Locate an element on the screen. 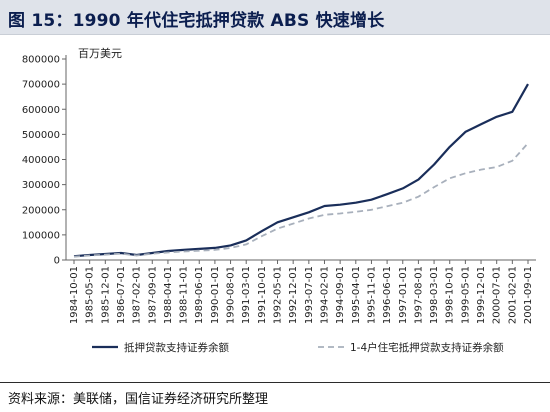 Image resolution: width=550 pixels, height=412 pixels. x-tick-label: 1985-12-01 is located at coordinates (105, 295).